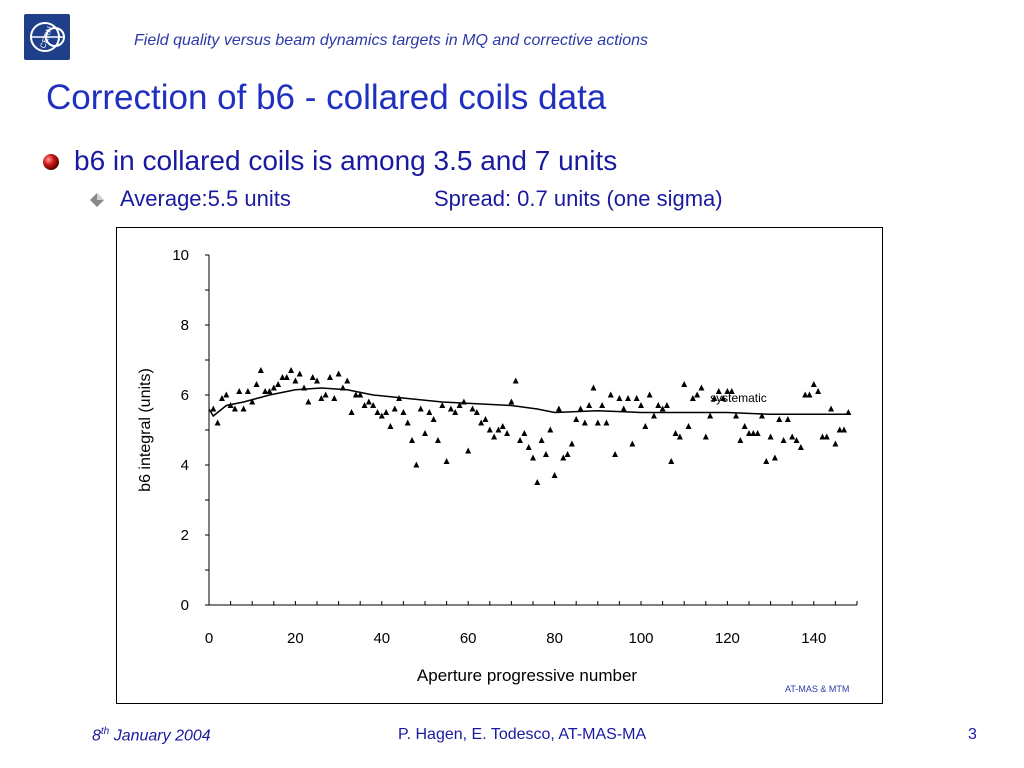 Image resolution: width=1024 pixels, height=768 pixels. I want to click on x-tick-label: 80, so click(554, 638).